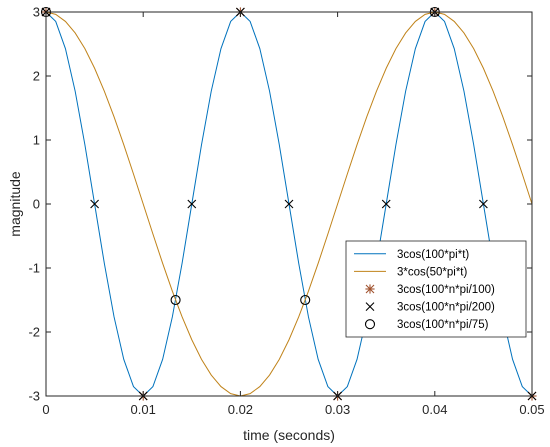 The width and height of the screenshot is (550, 447). Describe the element at coordinates (433, 255) in the screenshot. I see `legend-label: 3cos(100*pi*t)` at that location.